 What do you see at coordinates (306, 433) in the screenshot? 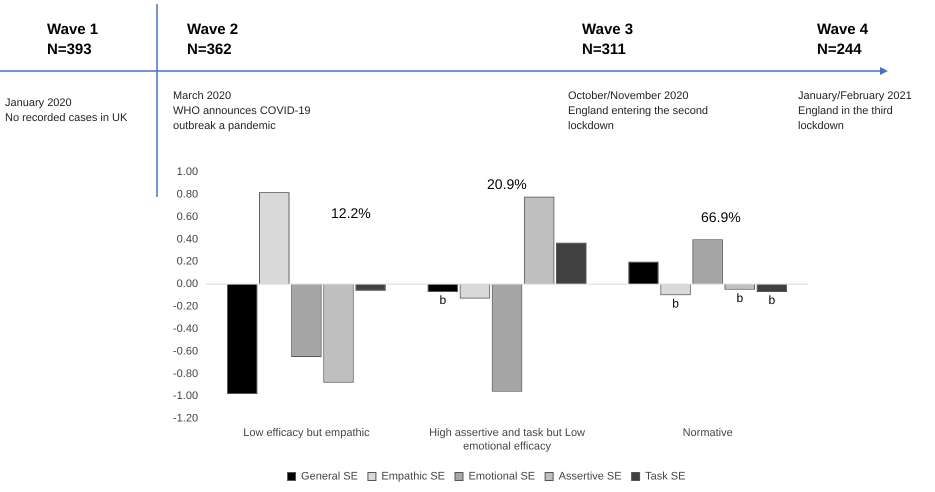
I see `x-tick-label: Low efficacy but empathic` at bounding box center [306, 433].